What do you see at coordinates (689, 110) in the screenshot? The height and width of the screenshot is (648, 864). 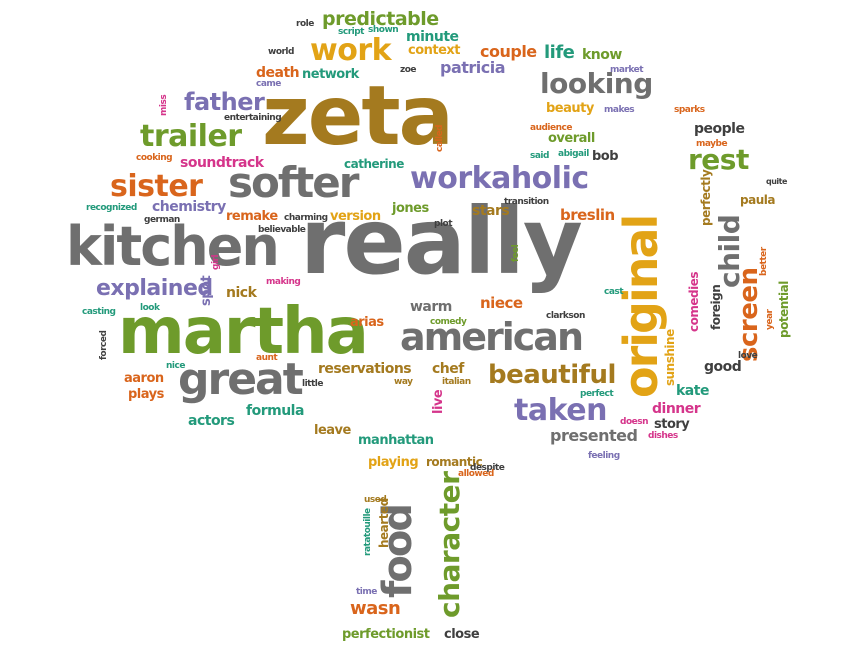 I see `word-sparks: sparks` at bounding box center [689, 110].